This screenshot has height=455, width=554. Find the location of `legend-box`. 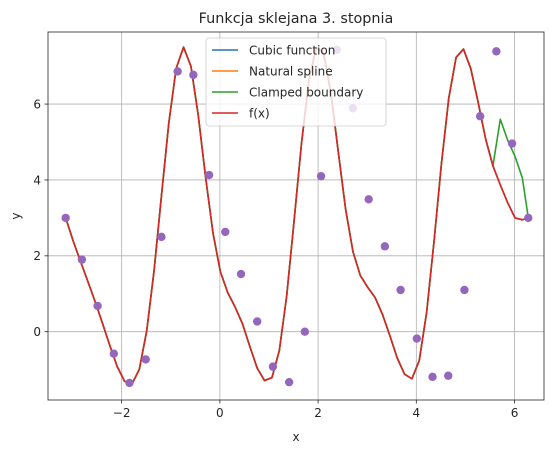

legend-box is located at coordinates (296, 82).